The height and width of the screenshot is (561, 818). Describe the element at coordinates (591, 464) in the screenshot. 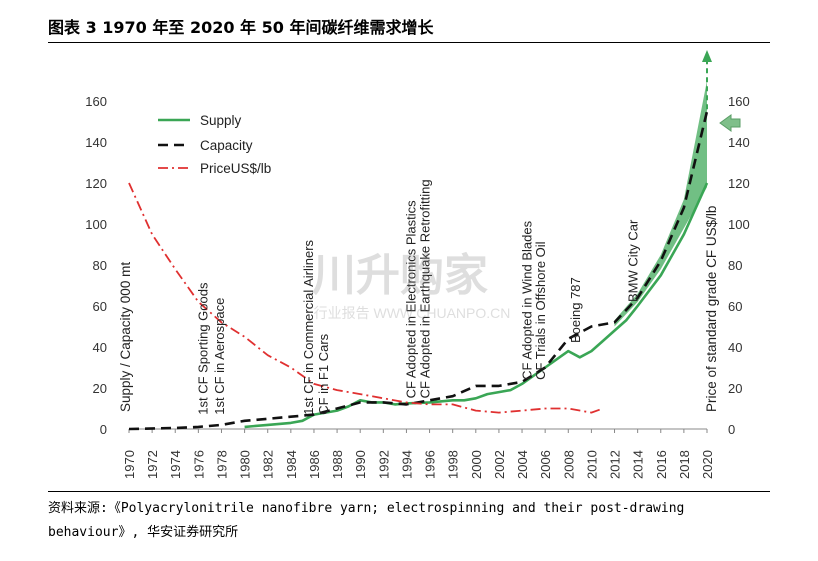

I see `x-tick-label: 2010` at that location.